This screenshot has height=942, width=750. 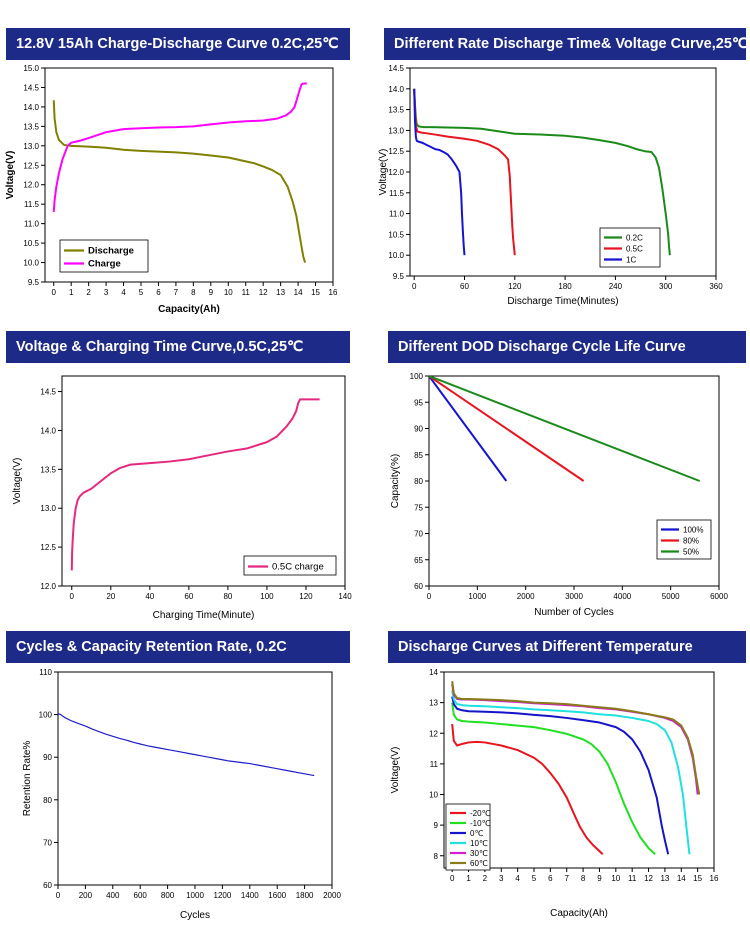 What do you see at coordinates (228, 292) in the screenshot?
I see `chart-1-x-tick-label: 10` at bounding box center [228, 292].